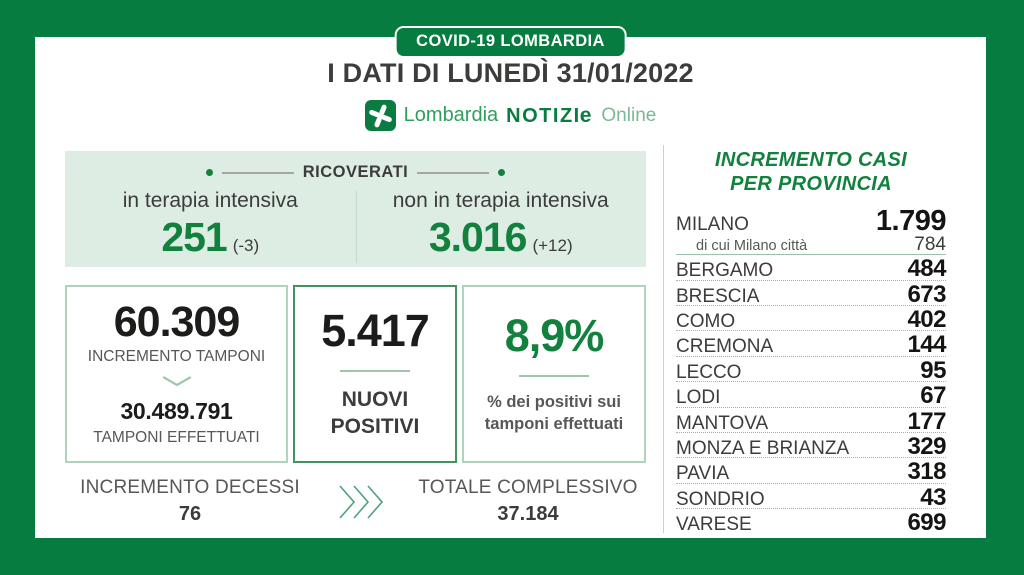 This screenshot has height=575, width=1024. I want to click on vertical-divider, so click(663, 339).